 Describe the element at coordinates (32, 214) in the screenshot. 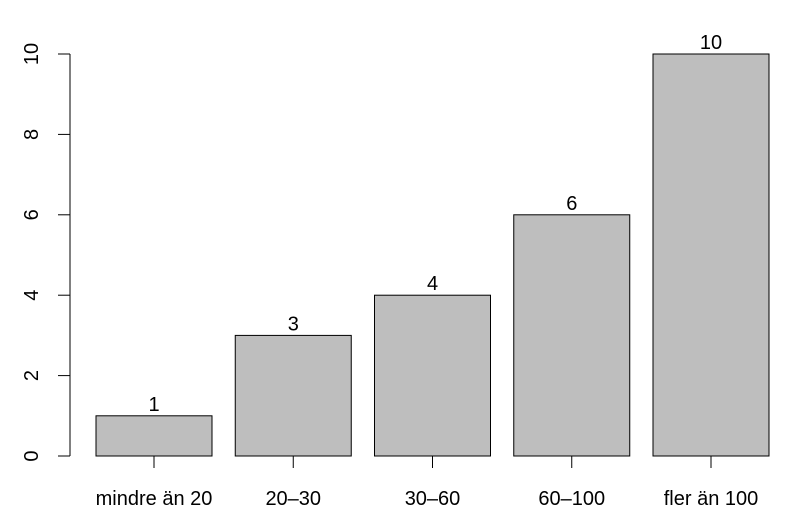

I see `y-tick-label: 6` at that location.